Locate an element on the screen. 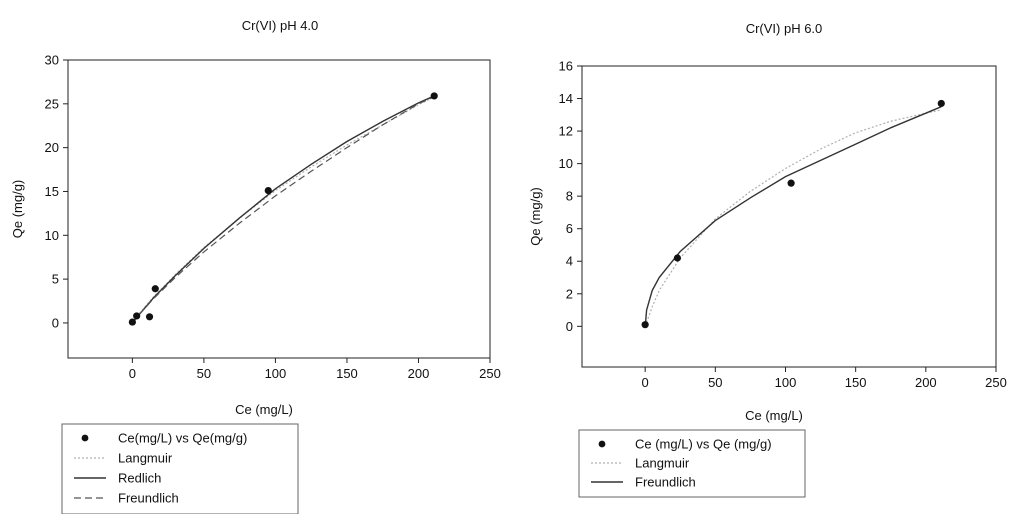  series-redlich-line is located at coordinates (283, 209).